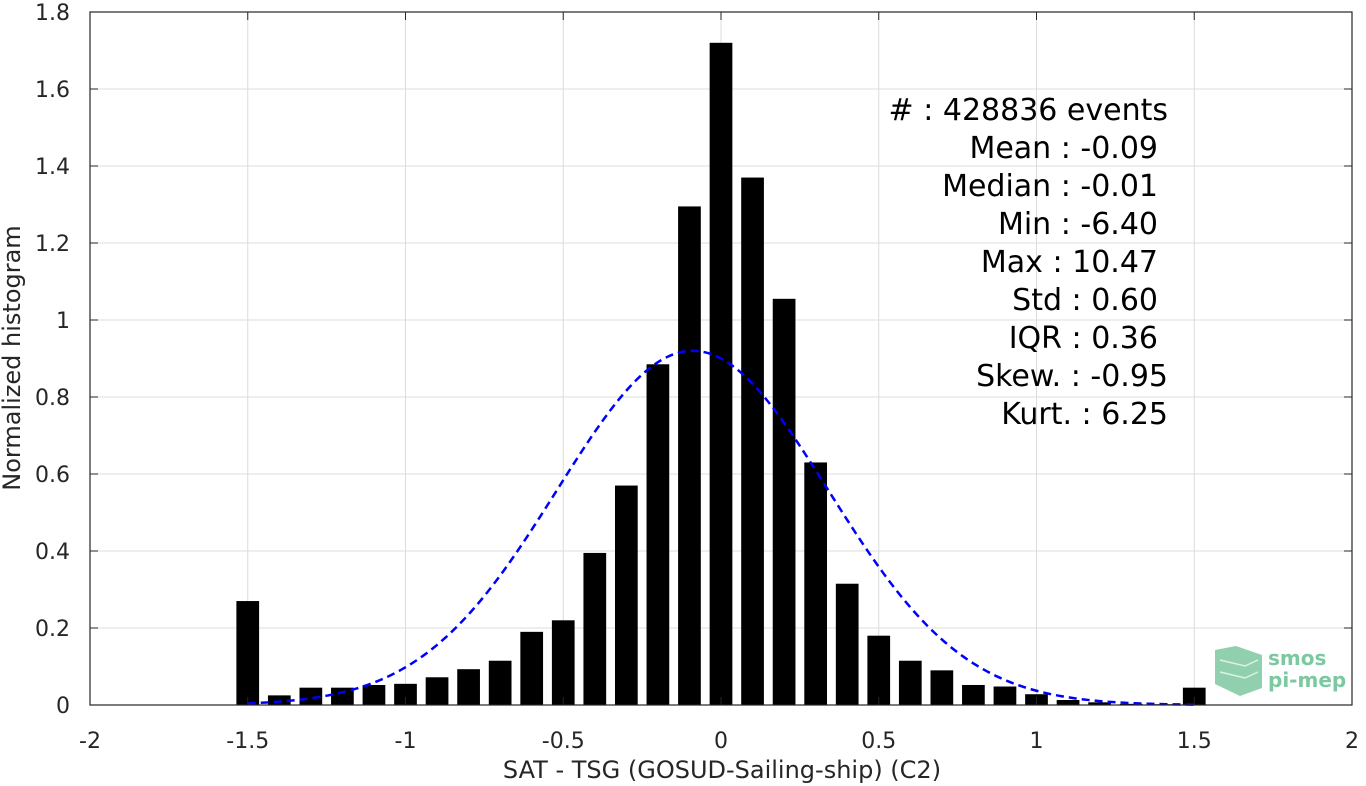 Image resolution: width=1366 pixels, height=786 pixels. I want to click on y-tick-label: 0.8, so click(52, 398).